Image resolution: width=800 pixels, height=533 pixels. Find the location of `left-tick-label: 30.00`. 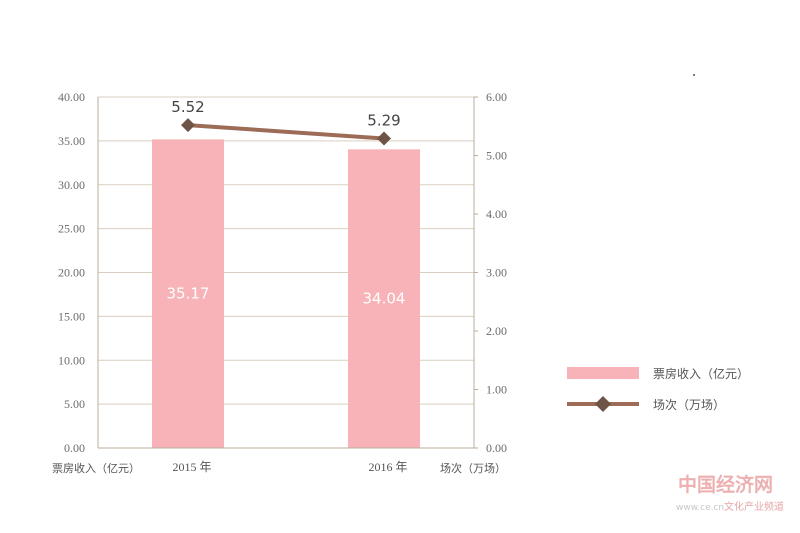

left-tick-label: 30.00 is located at coordinates (71, 185).